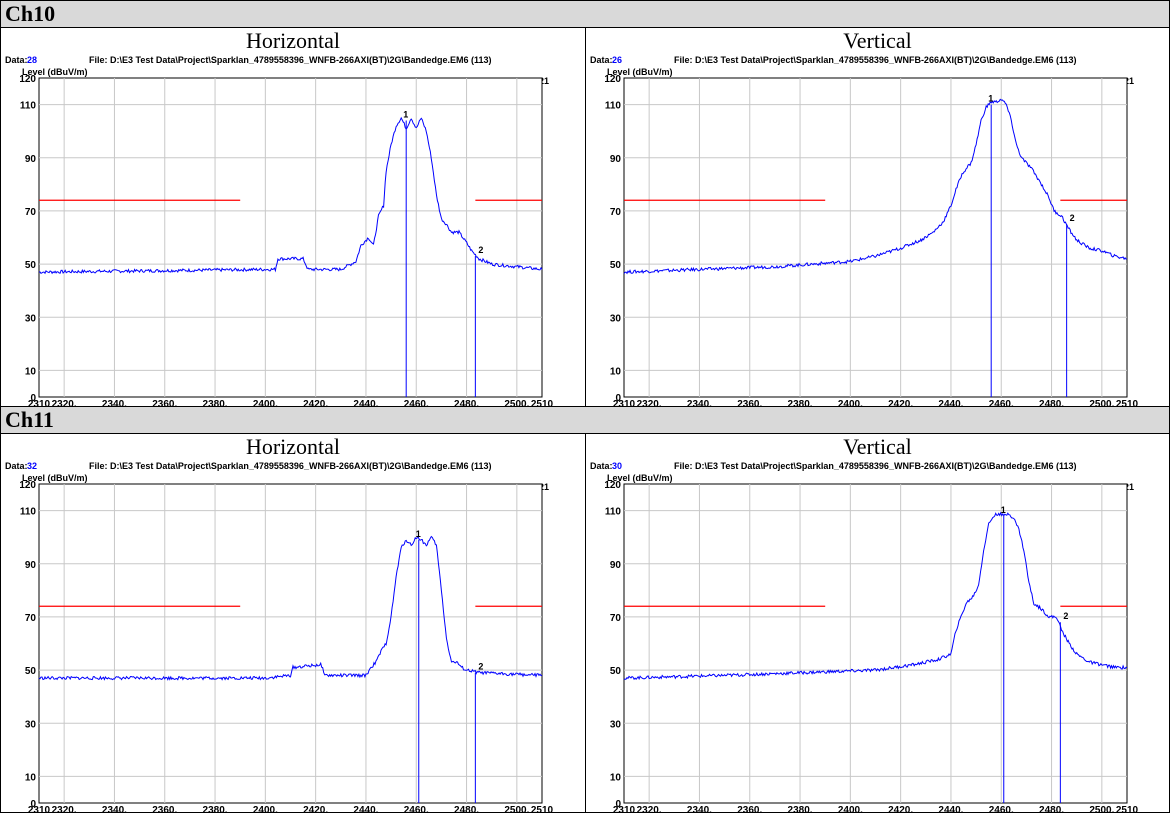  What do you see at coordinates (585, 420) in the screenshot?
I see `section-header-ch11: Ch11` at bounding box center [585, 420].